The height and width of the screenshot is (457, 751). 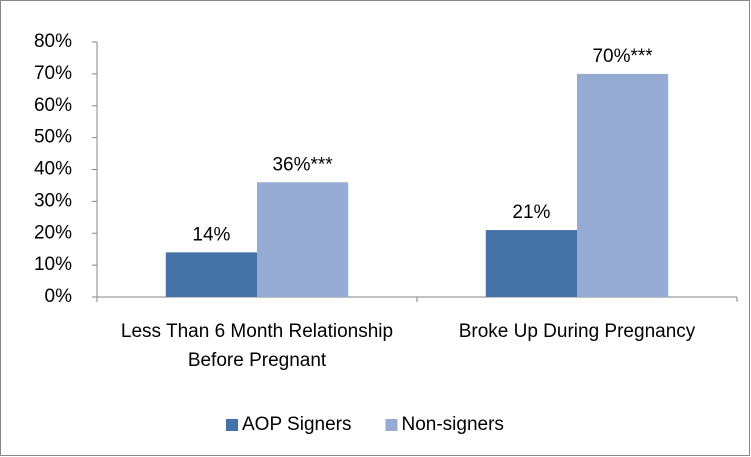 What do you see at coordinates (211, 234) in the screenshot?
I see `data-label: 14%` at bounding box center [211, 234].